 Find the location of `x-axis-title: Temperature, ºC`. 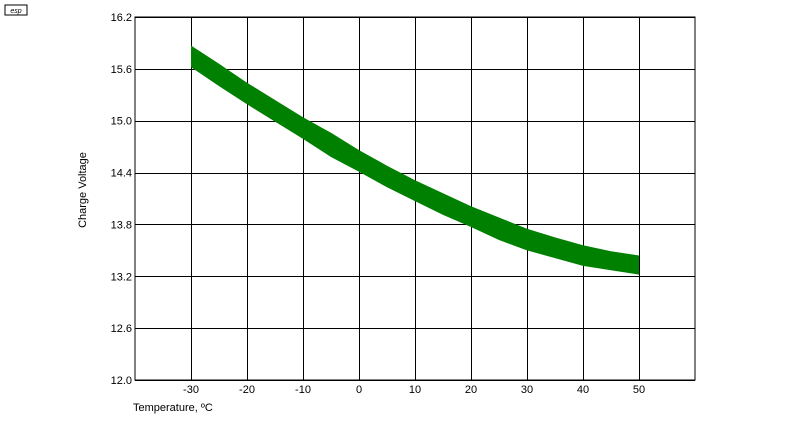

x-axis-title: Temperature, ºC is located at coordinates (173, 408).